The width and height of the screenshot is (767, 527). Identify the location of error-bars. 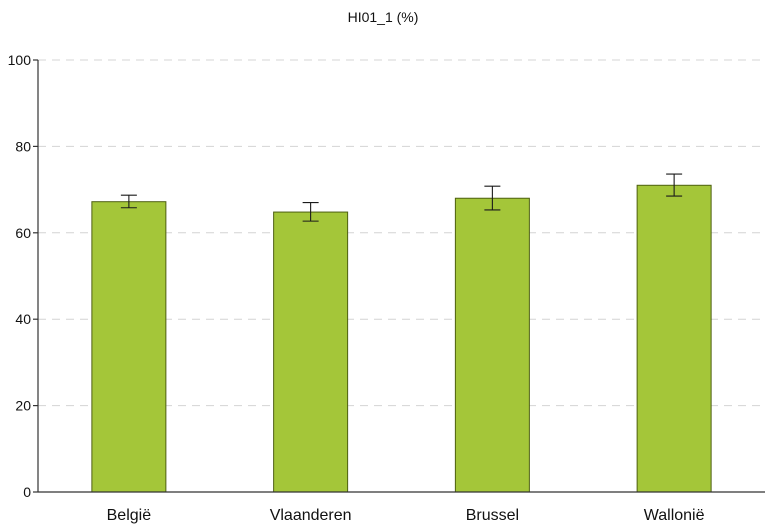
(401, 197).